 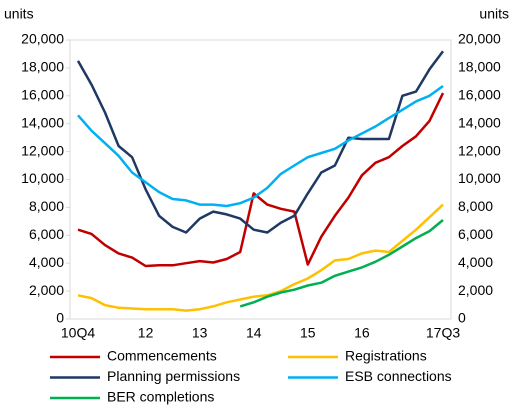 What do you see at coordinates (173, 376) in the screenshot?
I see `legend-label: Planning permissions` at bounding box center [173, 376].